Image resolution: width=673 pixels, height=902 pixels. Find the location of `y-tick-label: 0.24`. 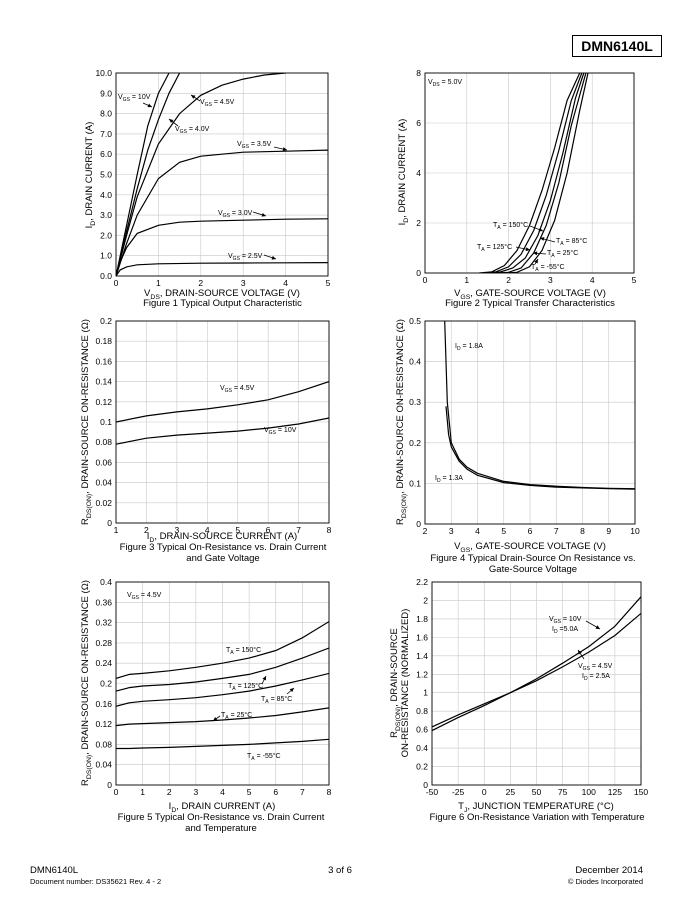

y-tick-label: 0.24 is located at coordinates (103, 663).